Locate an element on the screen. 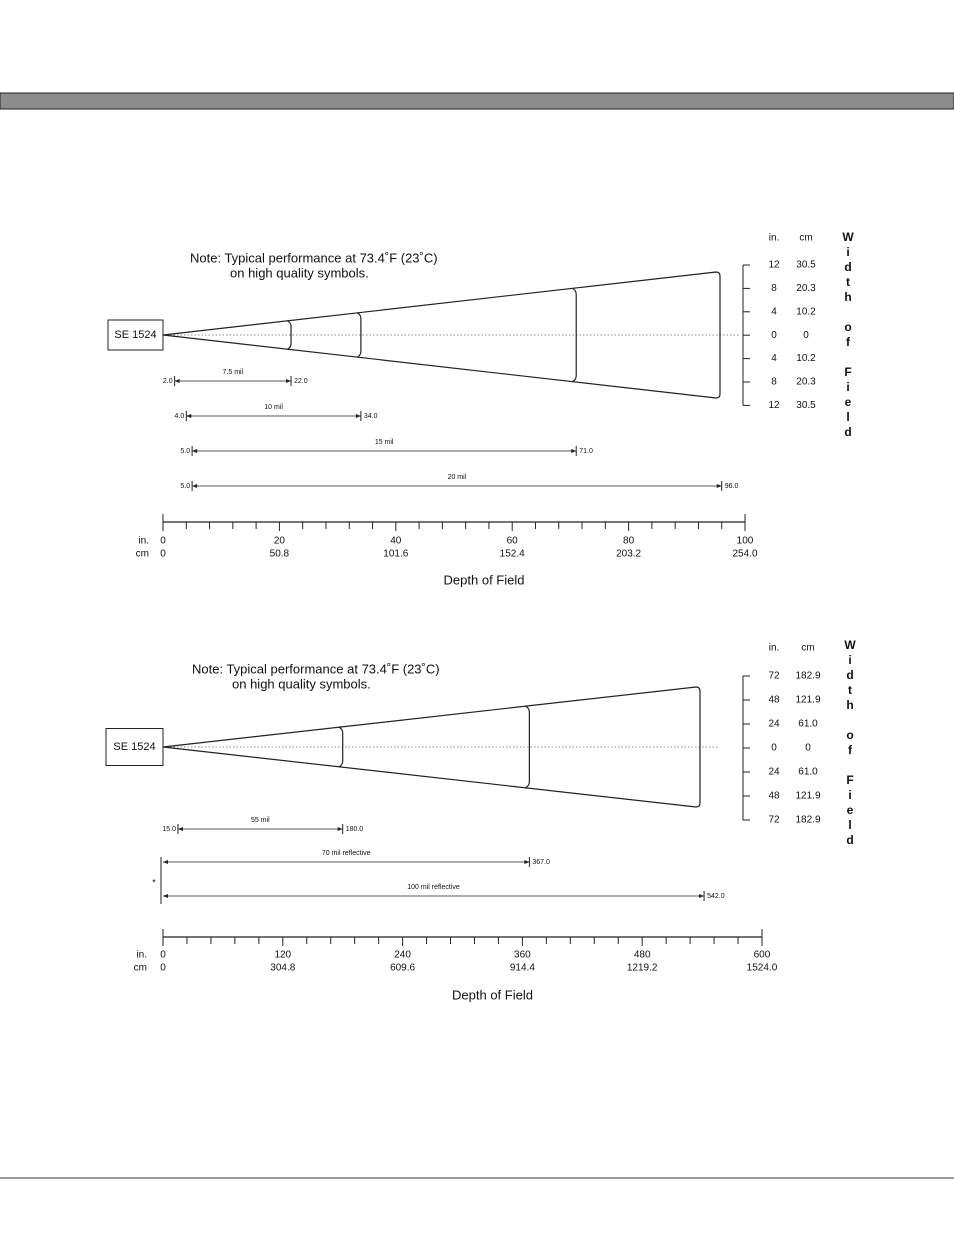  width-value: 8 is located at coordinates (774, 288).